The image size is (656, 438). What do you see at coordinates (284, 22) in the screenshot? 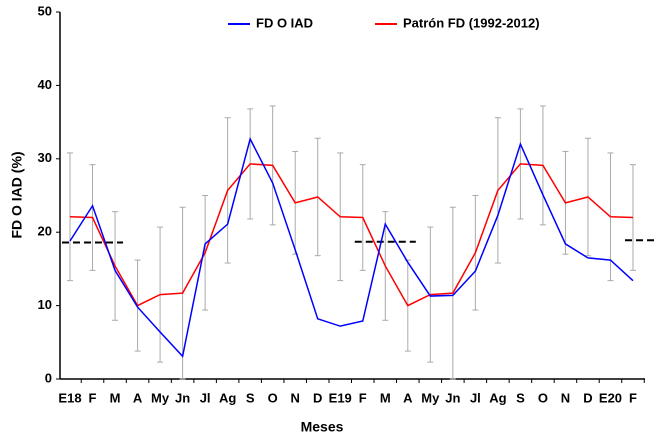
I see `legend-label: FD O IAD` at bounding box center [284, 22].